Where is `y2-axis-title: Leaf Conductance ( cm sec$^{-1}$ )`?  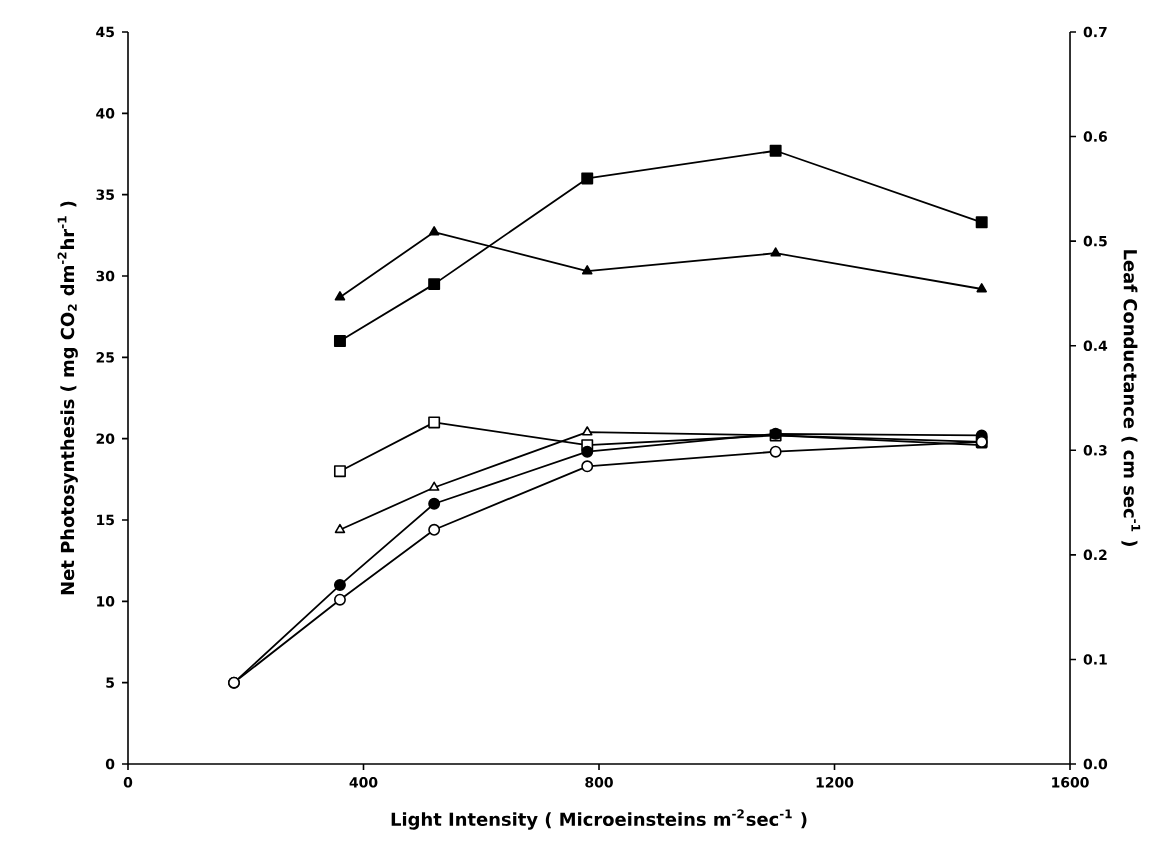 y2-axis-title: Leaf Conductance ( cm sec$^{-1}$ ) is located at coordinates (1131, 398).